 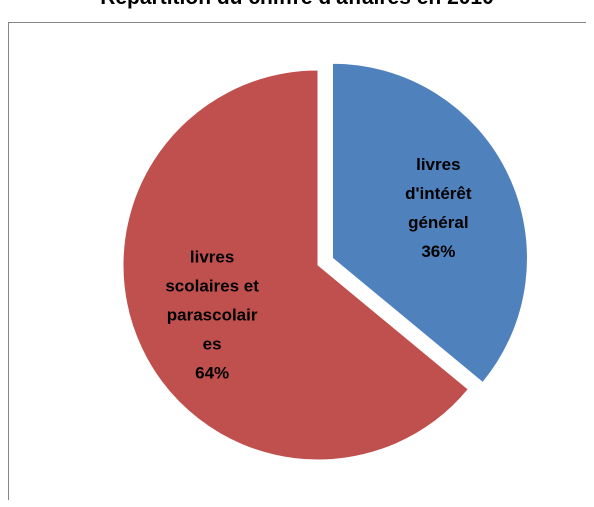 I want to click on data-label: livres scolaires et parascolaires 64%, so click(x=212, y=314).